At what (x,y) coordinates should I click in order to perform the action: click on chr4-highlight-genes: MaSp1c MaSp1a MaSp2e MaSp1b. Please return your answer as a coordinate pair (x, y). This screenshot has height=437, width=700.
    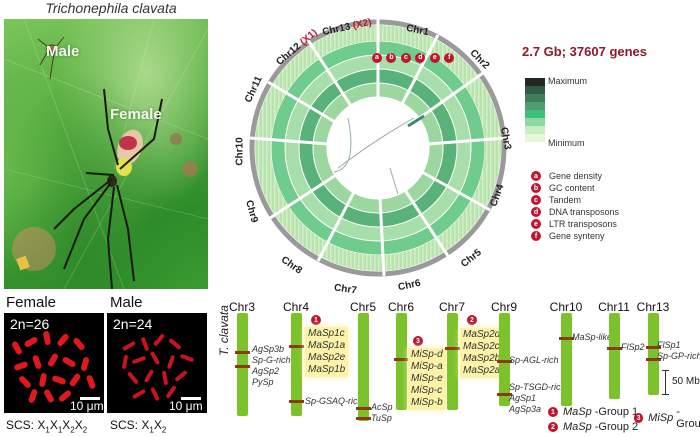
    Looking at the image, I should click on (327, 352).